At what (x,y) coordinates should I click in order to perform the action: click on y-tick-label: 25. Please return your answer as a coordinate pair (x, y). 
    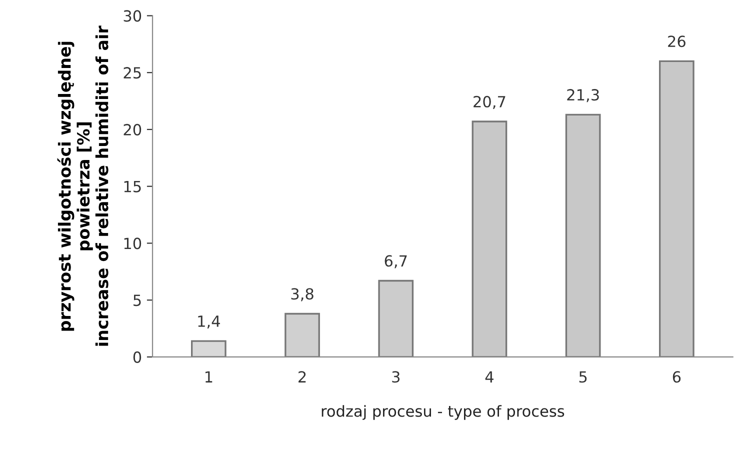
    Looking at the image, I should click on (132, 73).